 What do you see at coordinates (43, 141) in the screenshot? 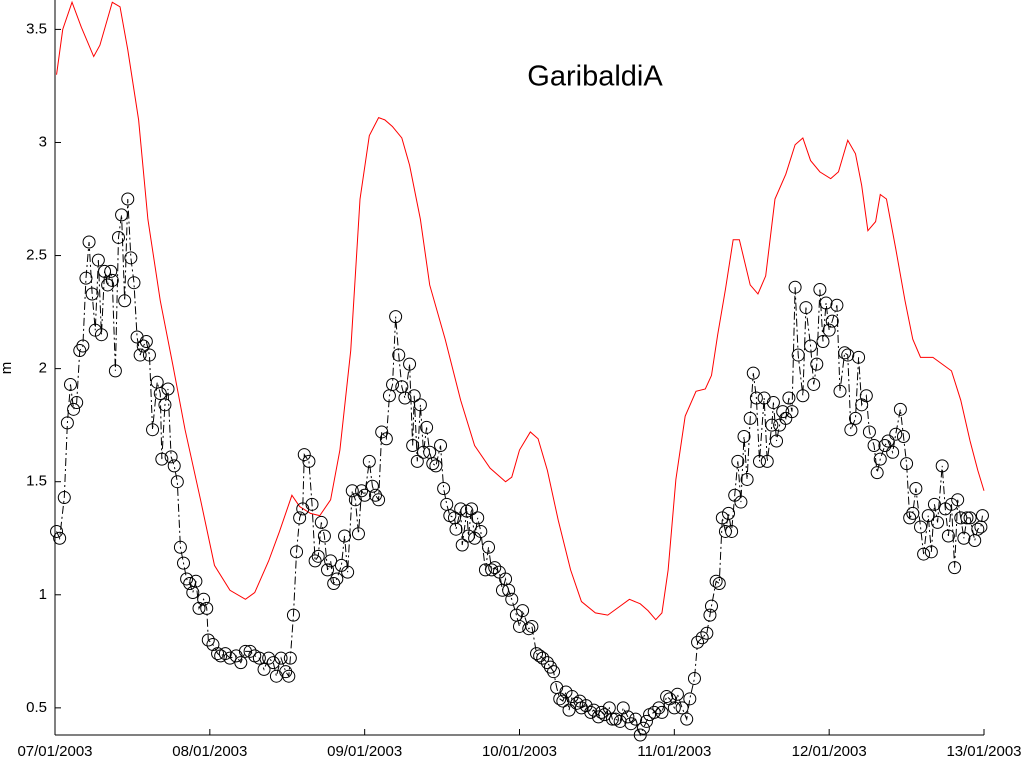
I see `y-tick-label: 3` at bounding box center [43, 141].